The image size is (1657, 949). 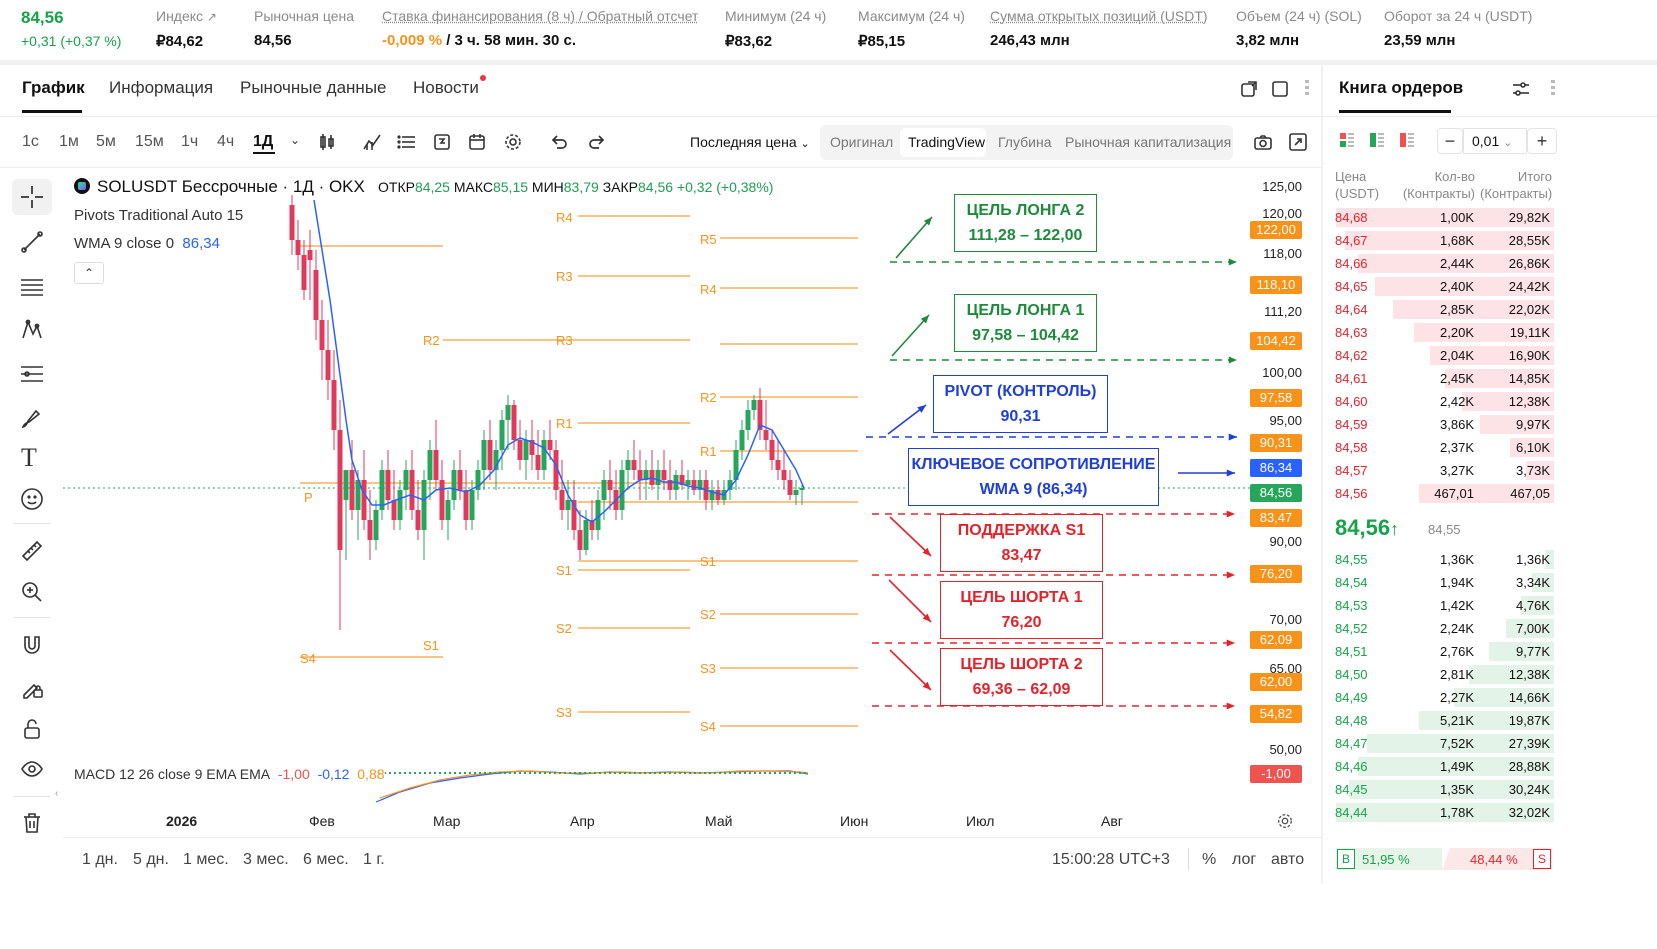 I want to click on range-1d: 1 дн., so click(x=100, y=859).